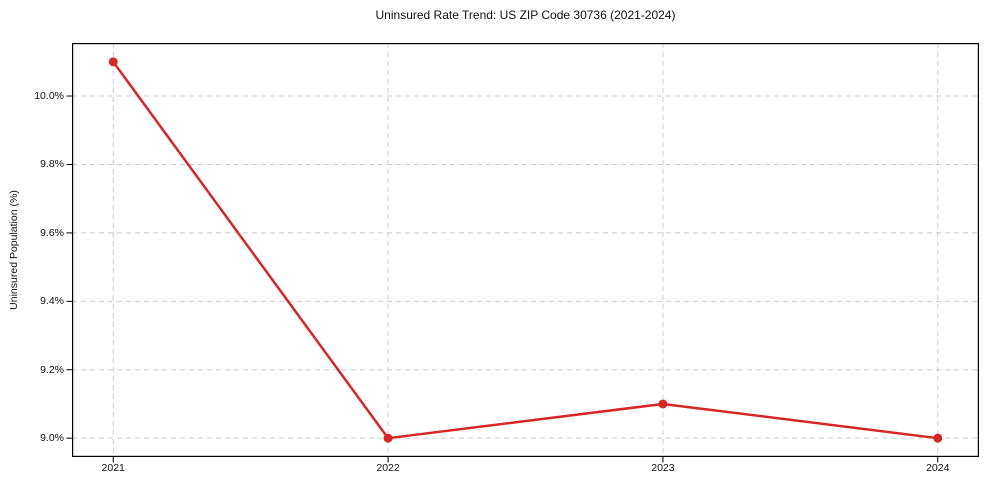 This screenshot has width=989, height=490. What do you see at coordinates (52, 438) in the screenshot?
I see `y-tick-label: 9.0%` at bounding box center [52, 438].